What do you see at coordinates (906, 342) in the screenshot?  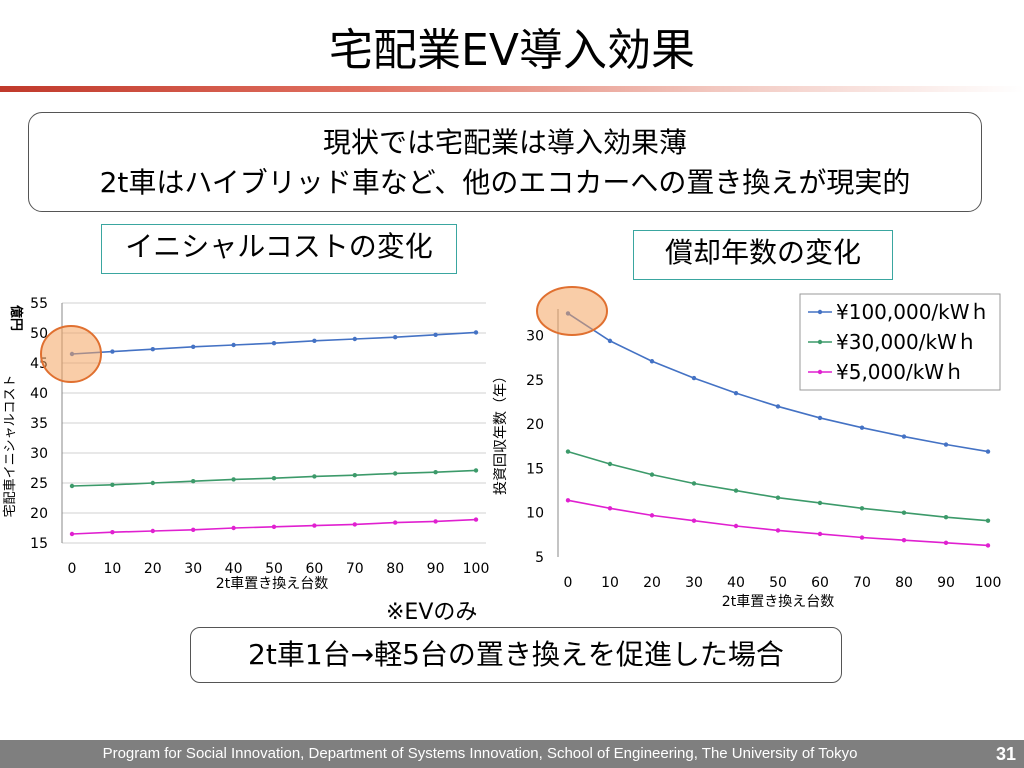 I see `legend-entry: ¥30,000/kWｈ` at bounding box center [906, 342].